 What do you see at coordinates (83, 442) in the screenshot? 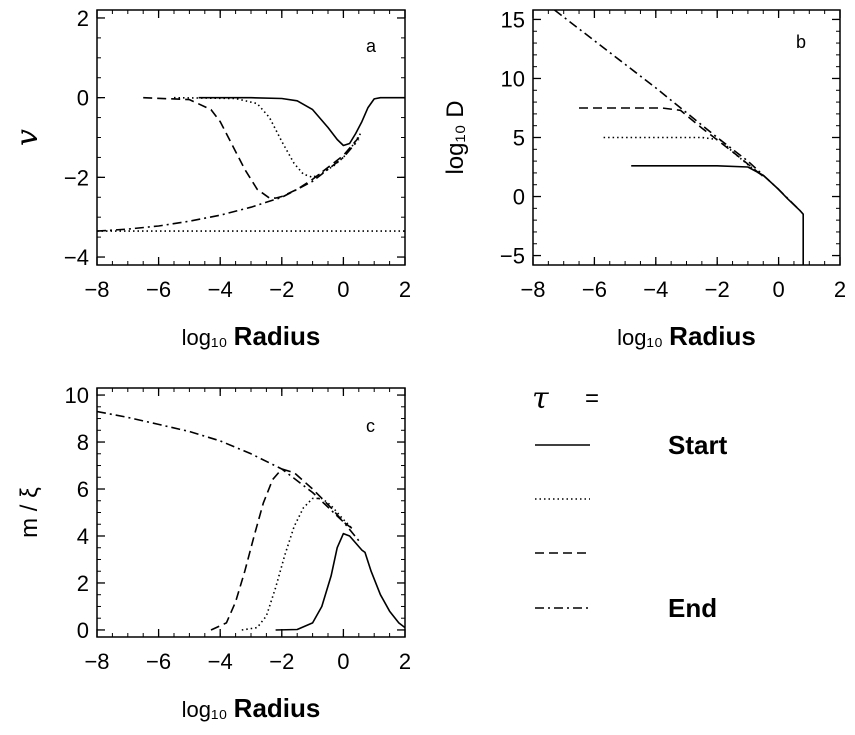
I see `y-tick-label: 8` at bounding box center [83, 442].